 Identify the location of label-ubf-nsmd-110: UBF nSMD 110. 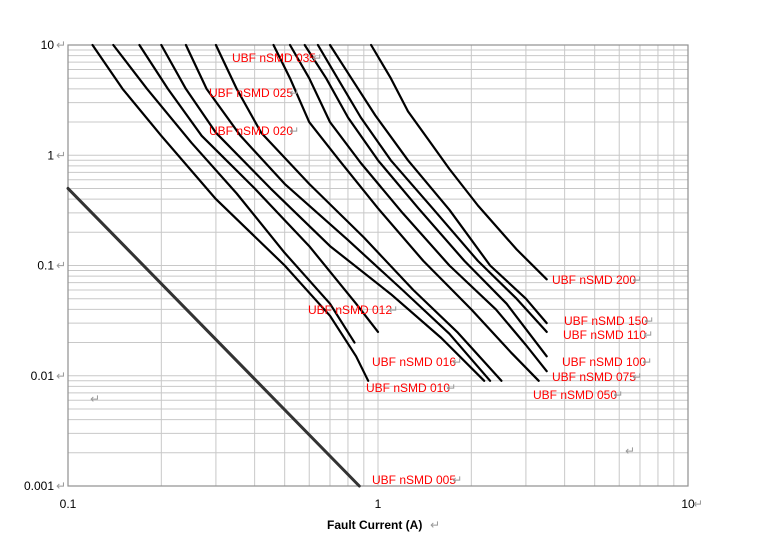
(604, 335).